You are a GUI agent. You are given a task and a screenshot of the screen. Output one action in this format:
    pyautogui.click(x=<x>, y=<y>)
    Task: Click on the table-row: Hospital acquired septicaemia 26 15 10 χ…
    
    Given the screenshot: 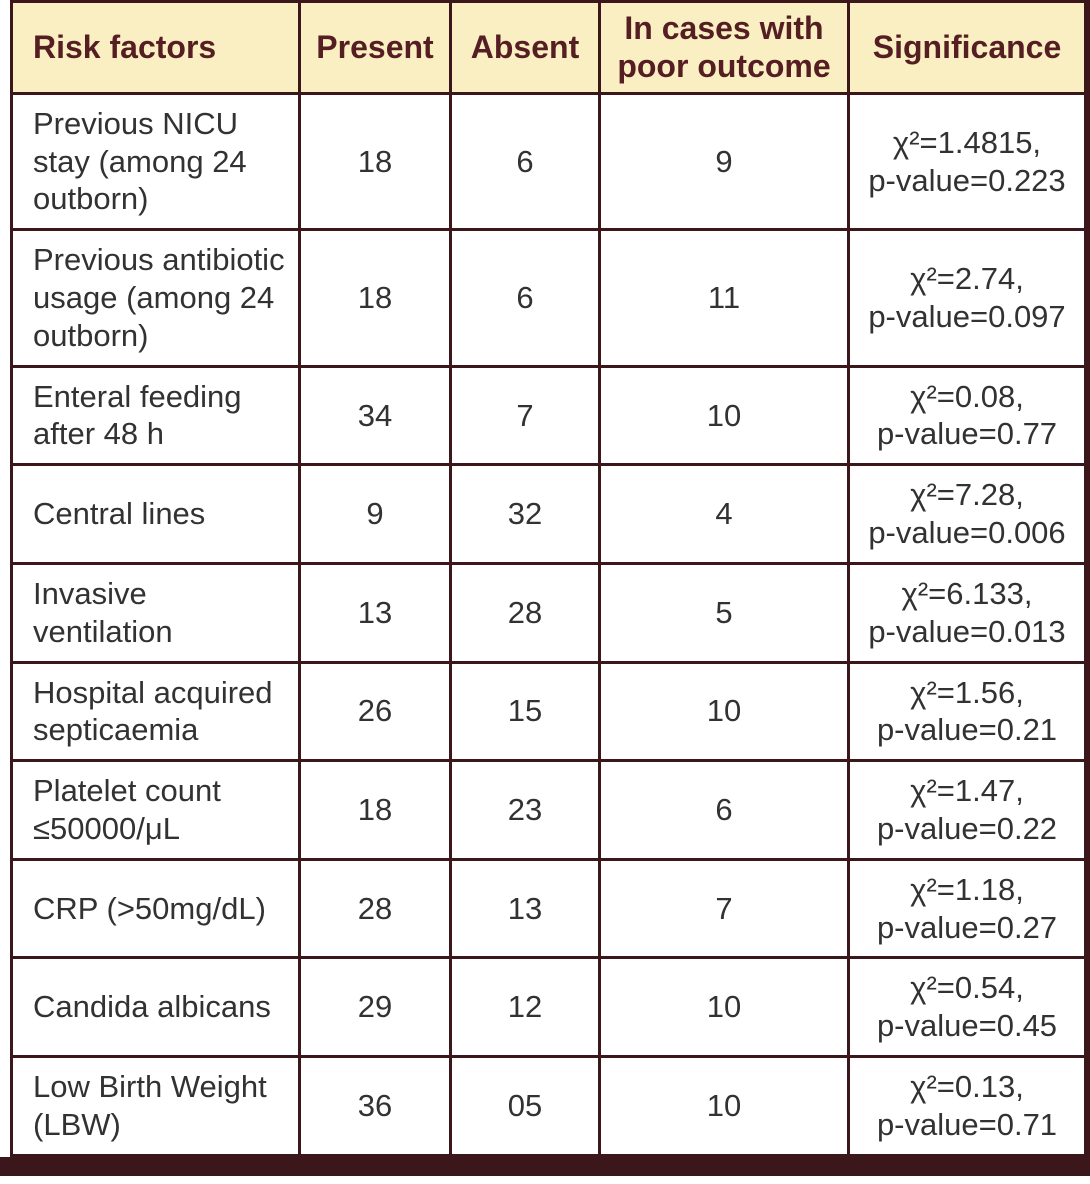 What is the action you would take?
    pyautogui.click(x=549, y=711)
    